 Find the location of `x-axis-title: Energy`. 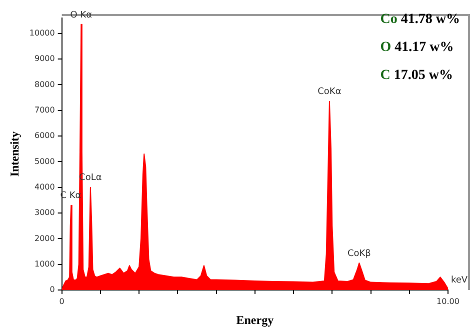

x-axis-title: Energy is located at coordinates (255, 319).